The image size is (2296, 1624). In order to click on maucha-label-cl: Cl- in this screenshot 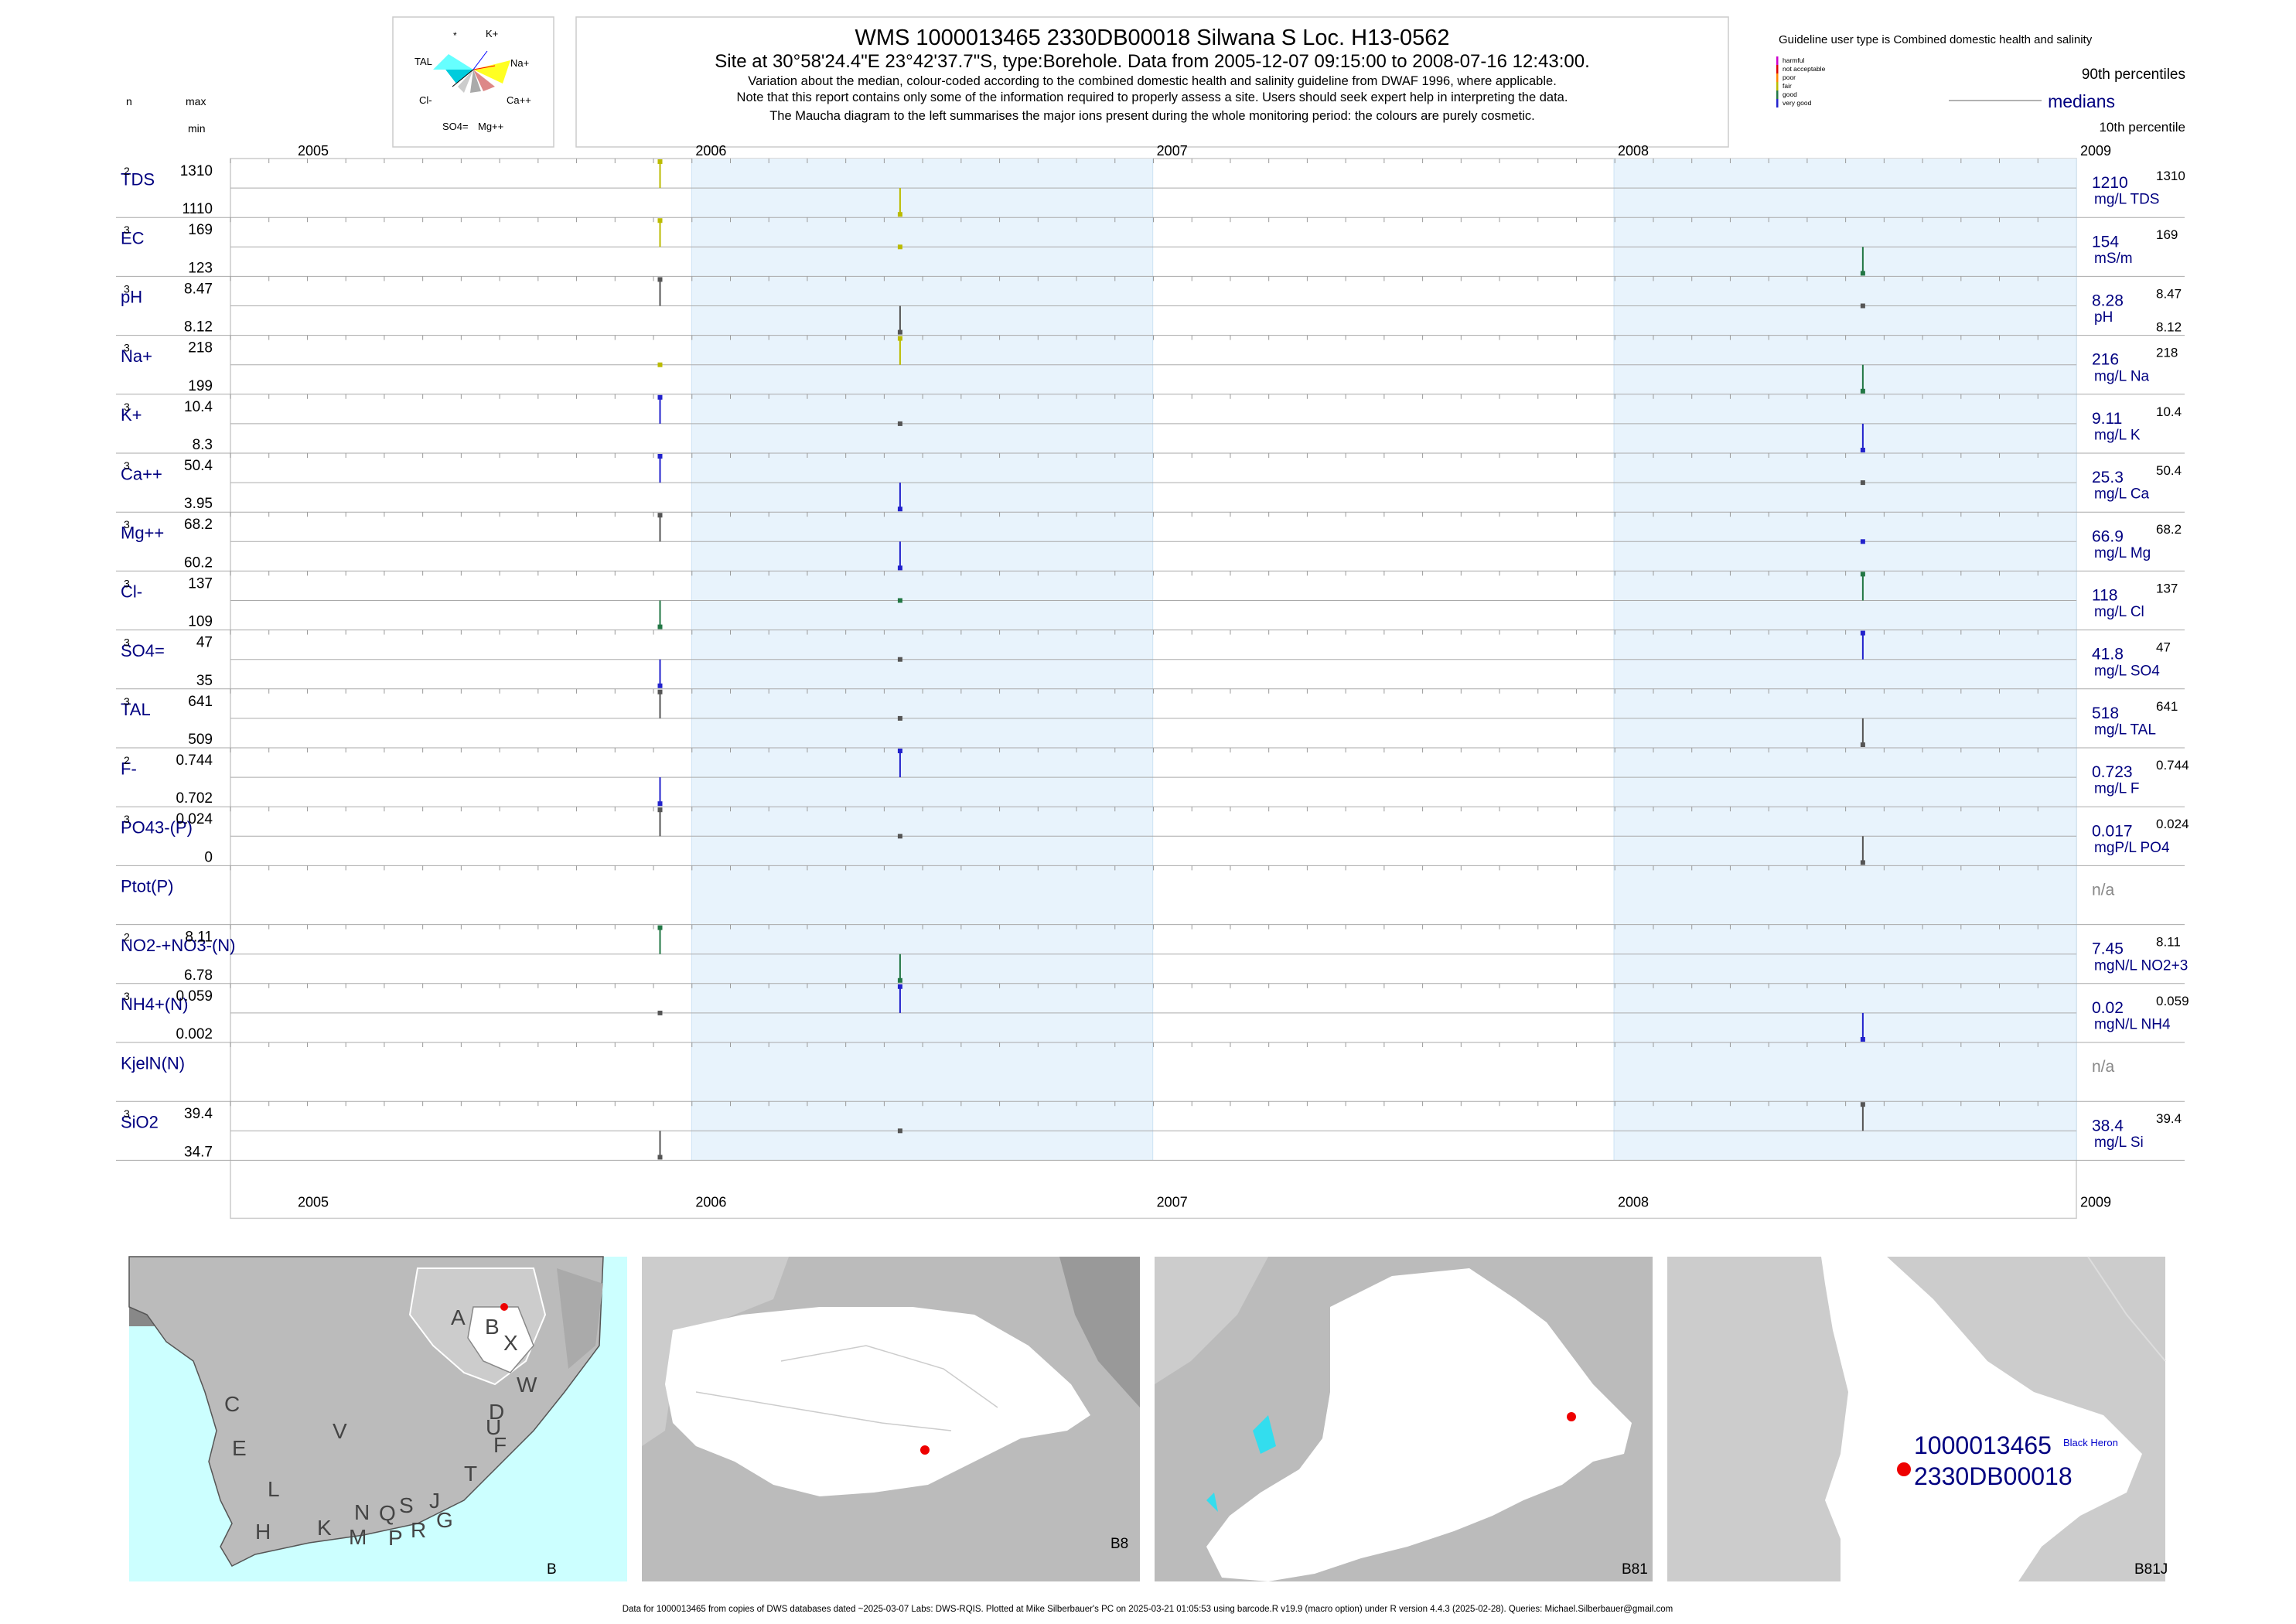, I will do `click(425, 100)`.